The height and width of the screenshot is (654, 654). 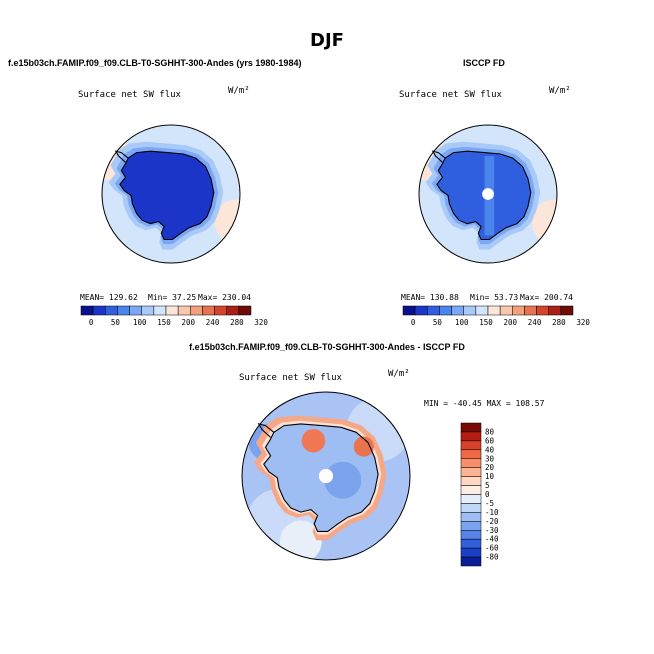 I want to click on panel-2-pole-mask, so click(x=488, y=194).